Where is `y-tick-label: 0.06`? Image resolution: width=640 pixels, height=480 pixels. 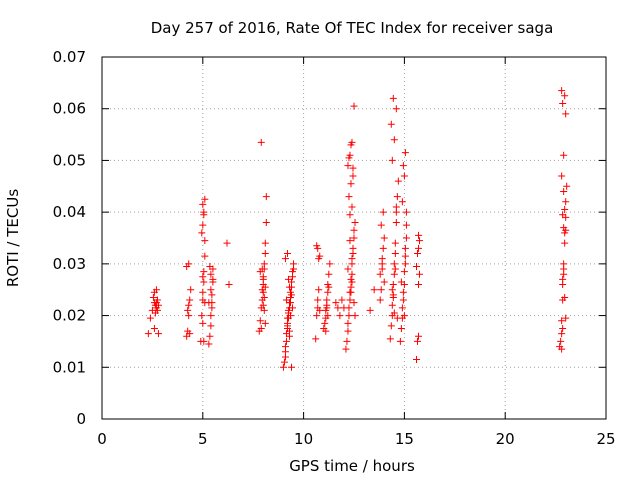 y-tick-label: 0.06 is located at coordinates (69, 109).